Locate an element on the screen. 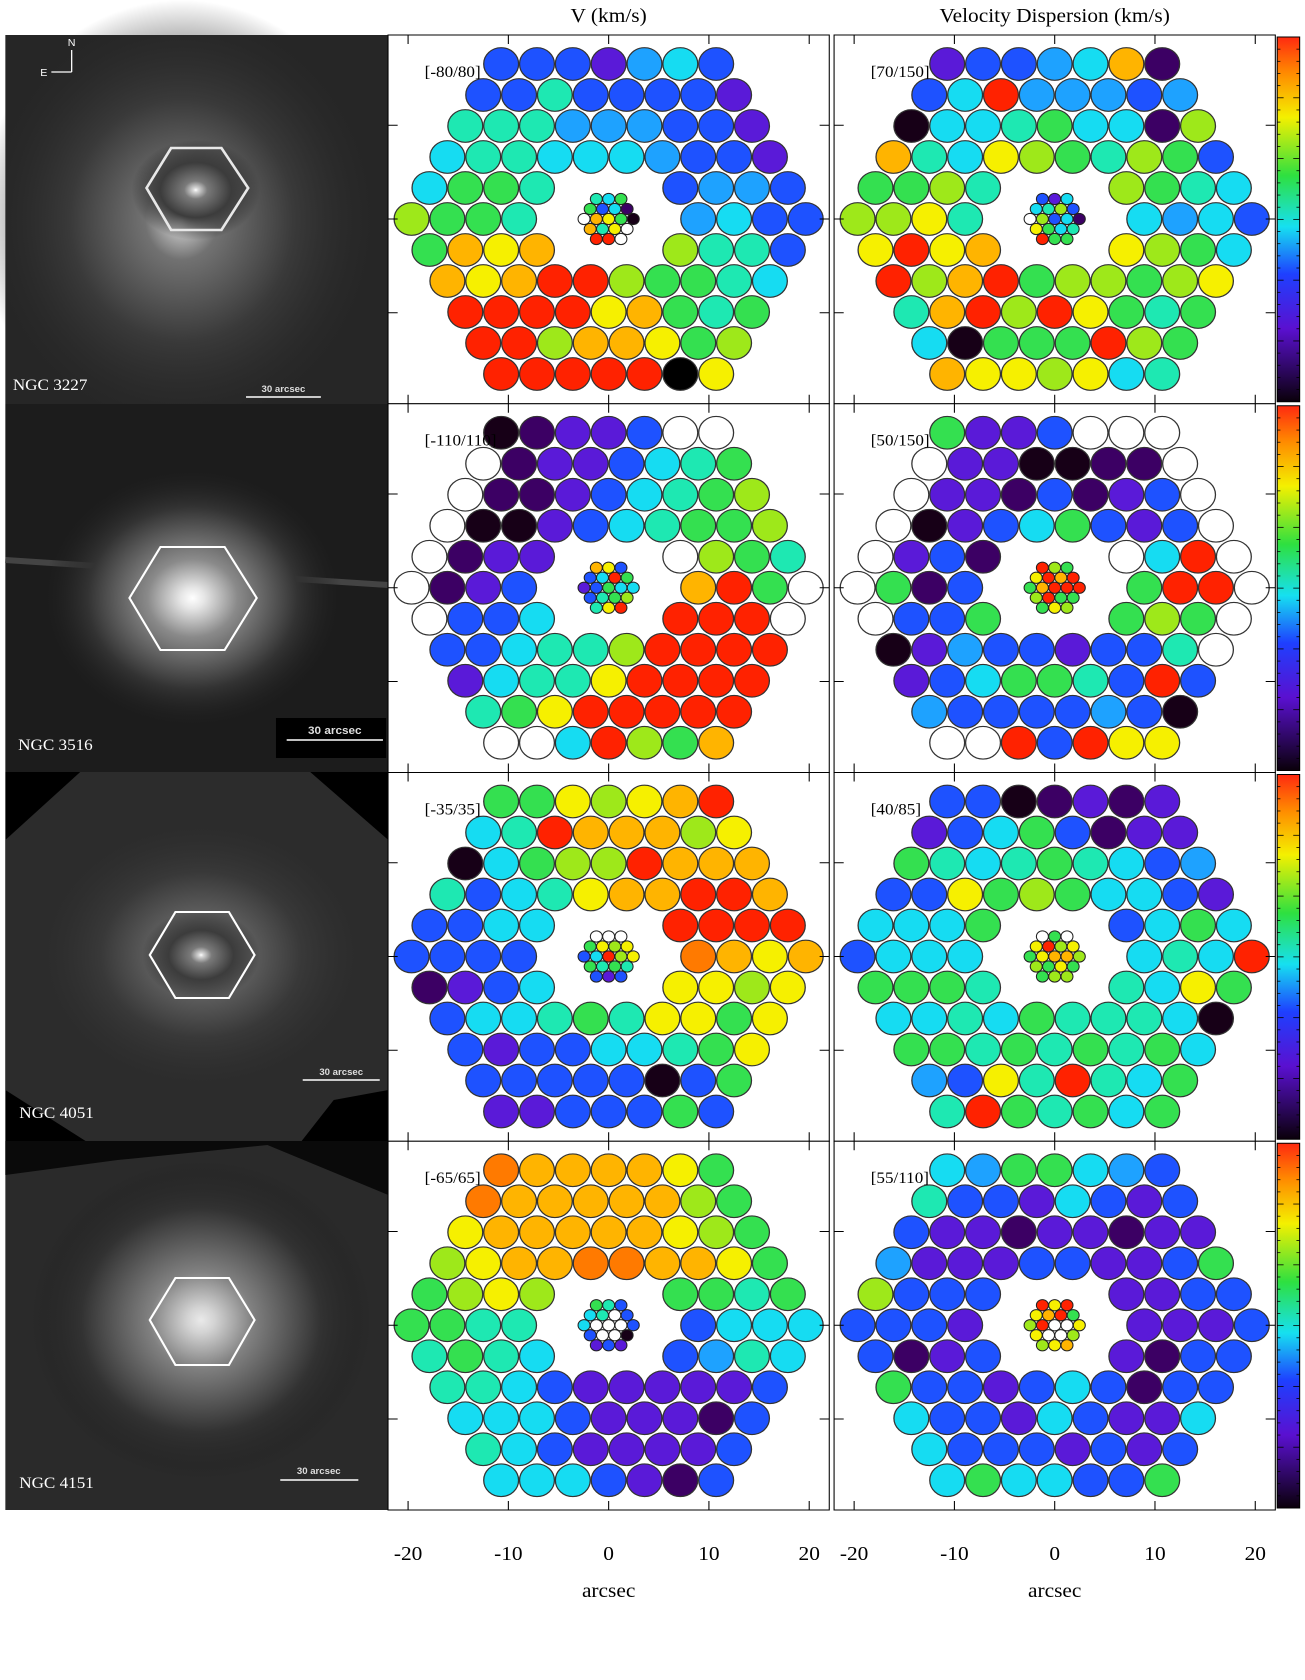 Image resolution: width=1305 pixels, height=1680 pixels. x-tick-label: 10 is located at coordinates (1154, 1554).